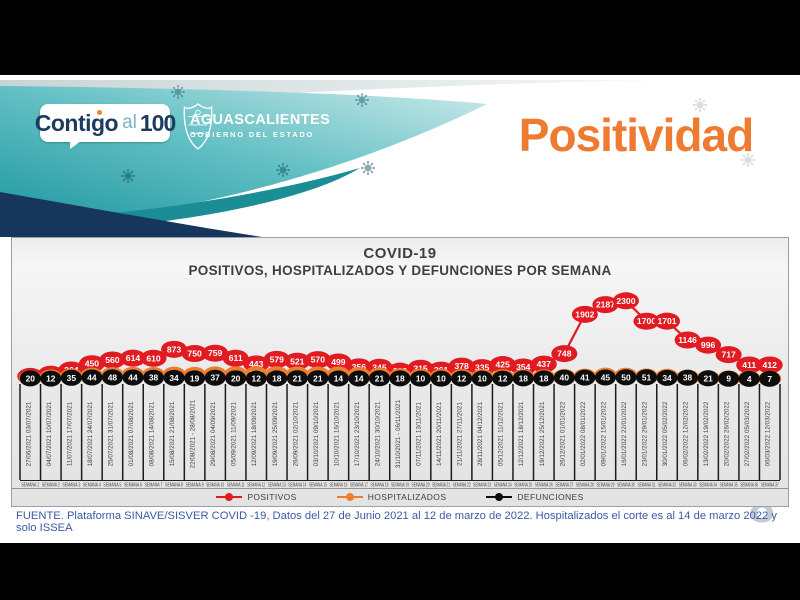 This screenshot has width=800, height=600. I want to click on svg-text: 611, so click(236, 358).